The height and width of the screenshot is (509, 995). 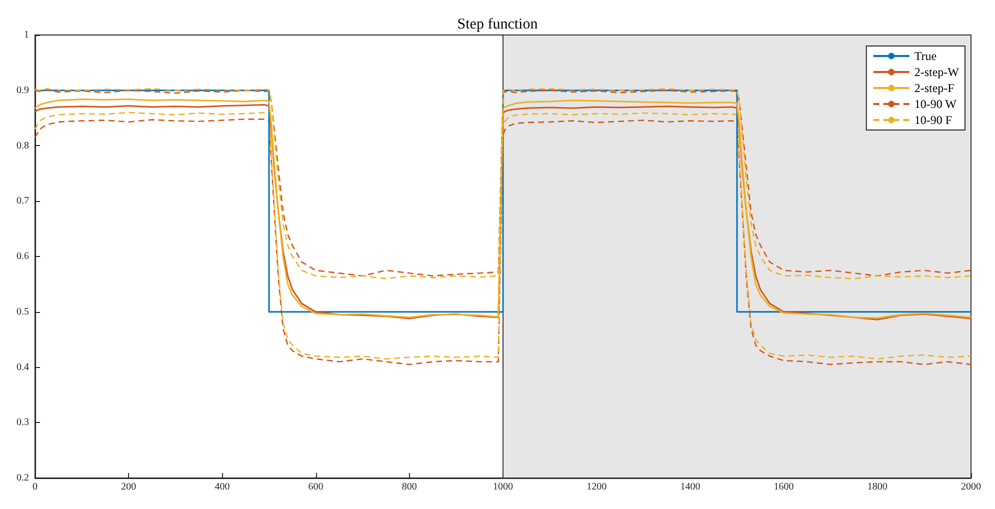 I want to click on y-tick-label: 0.7, so click(x=22, y=201).